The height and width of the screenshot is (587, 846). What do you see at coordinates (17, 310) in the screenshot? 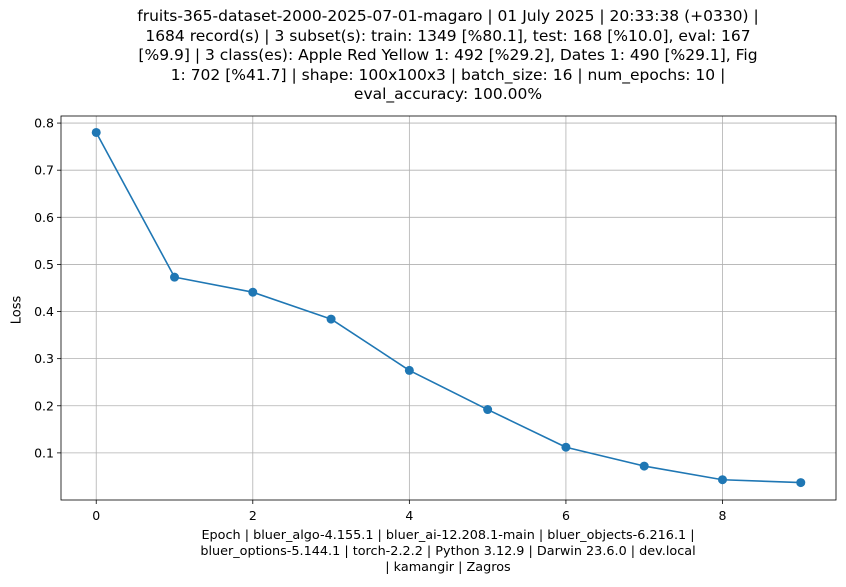
I see `y-axis-label: Loss` at bounding box center [17, 310].